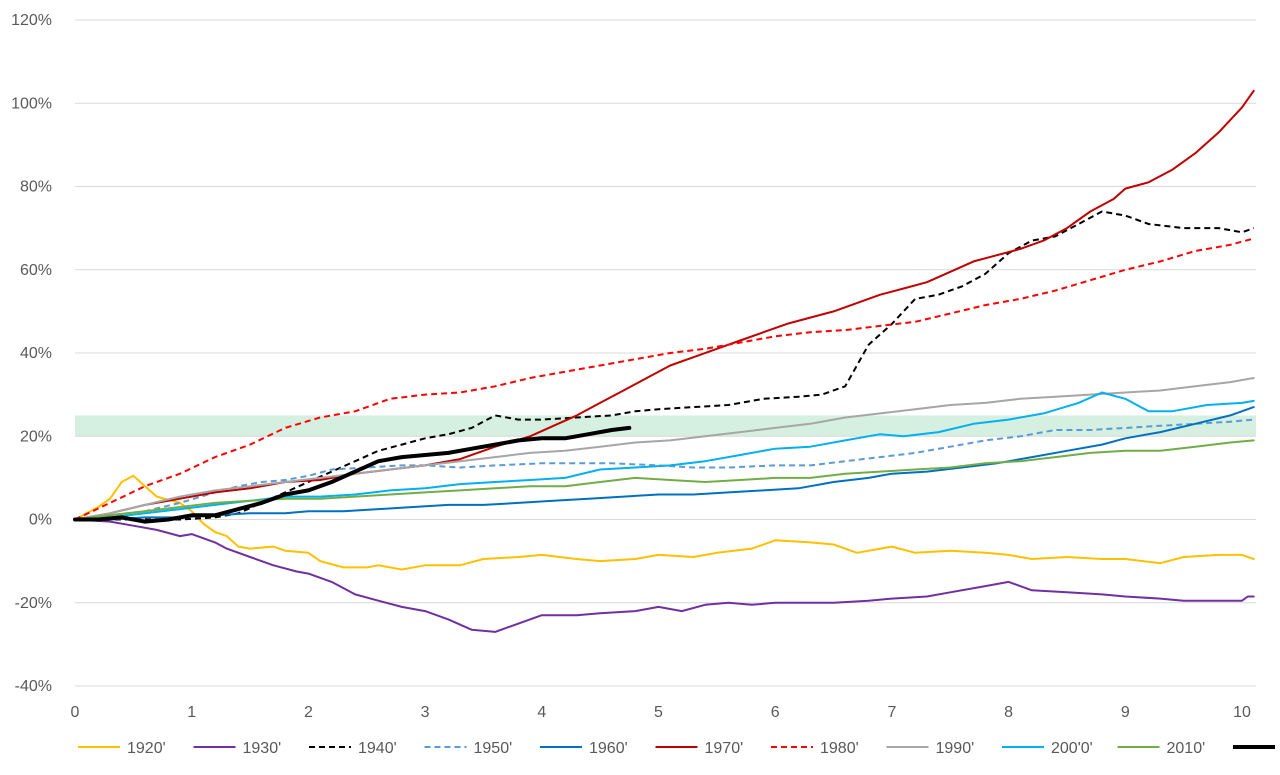  Describe the element at coordinates (75, 712) in the screenshot. I see `x-tick-label-0: 0` at that location.